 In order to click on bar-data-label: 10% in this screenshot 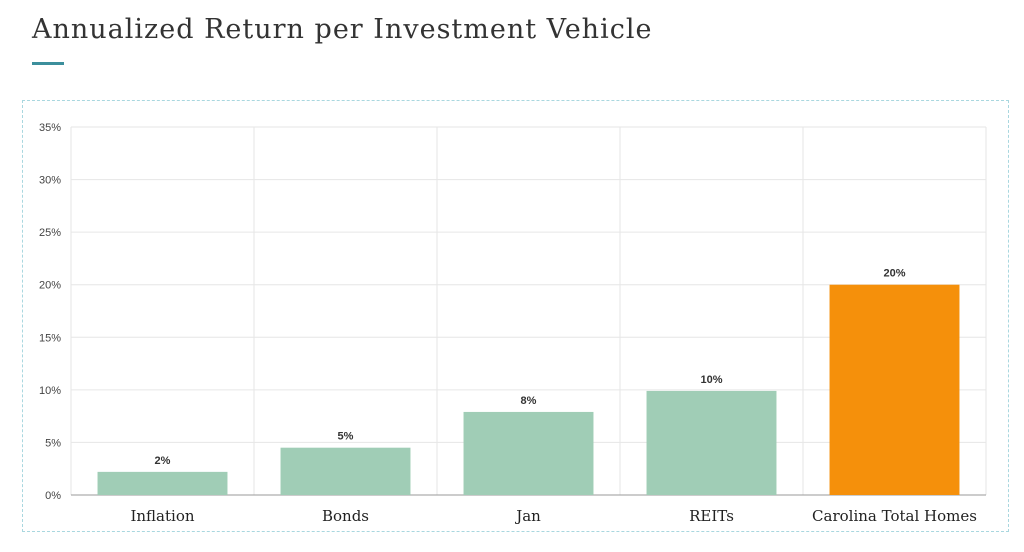, I will do `click(711, 380)`.